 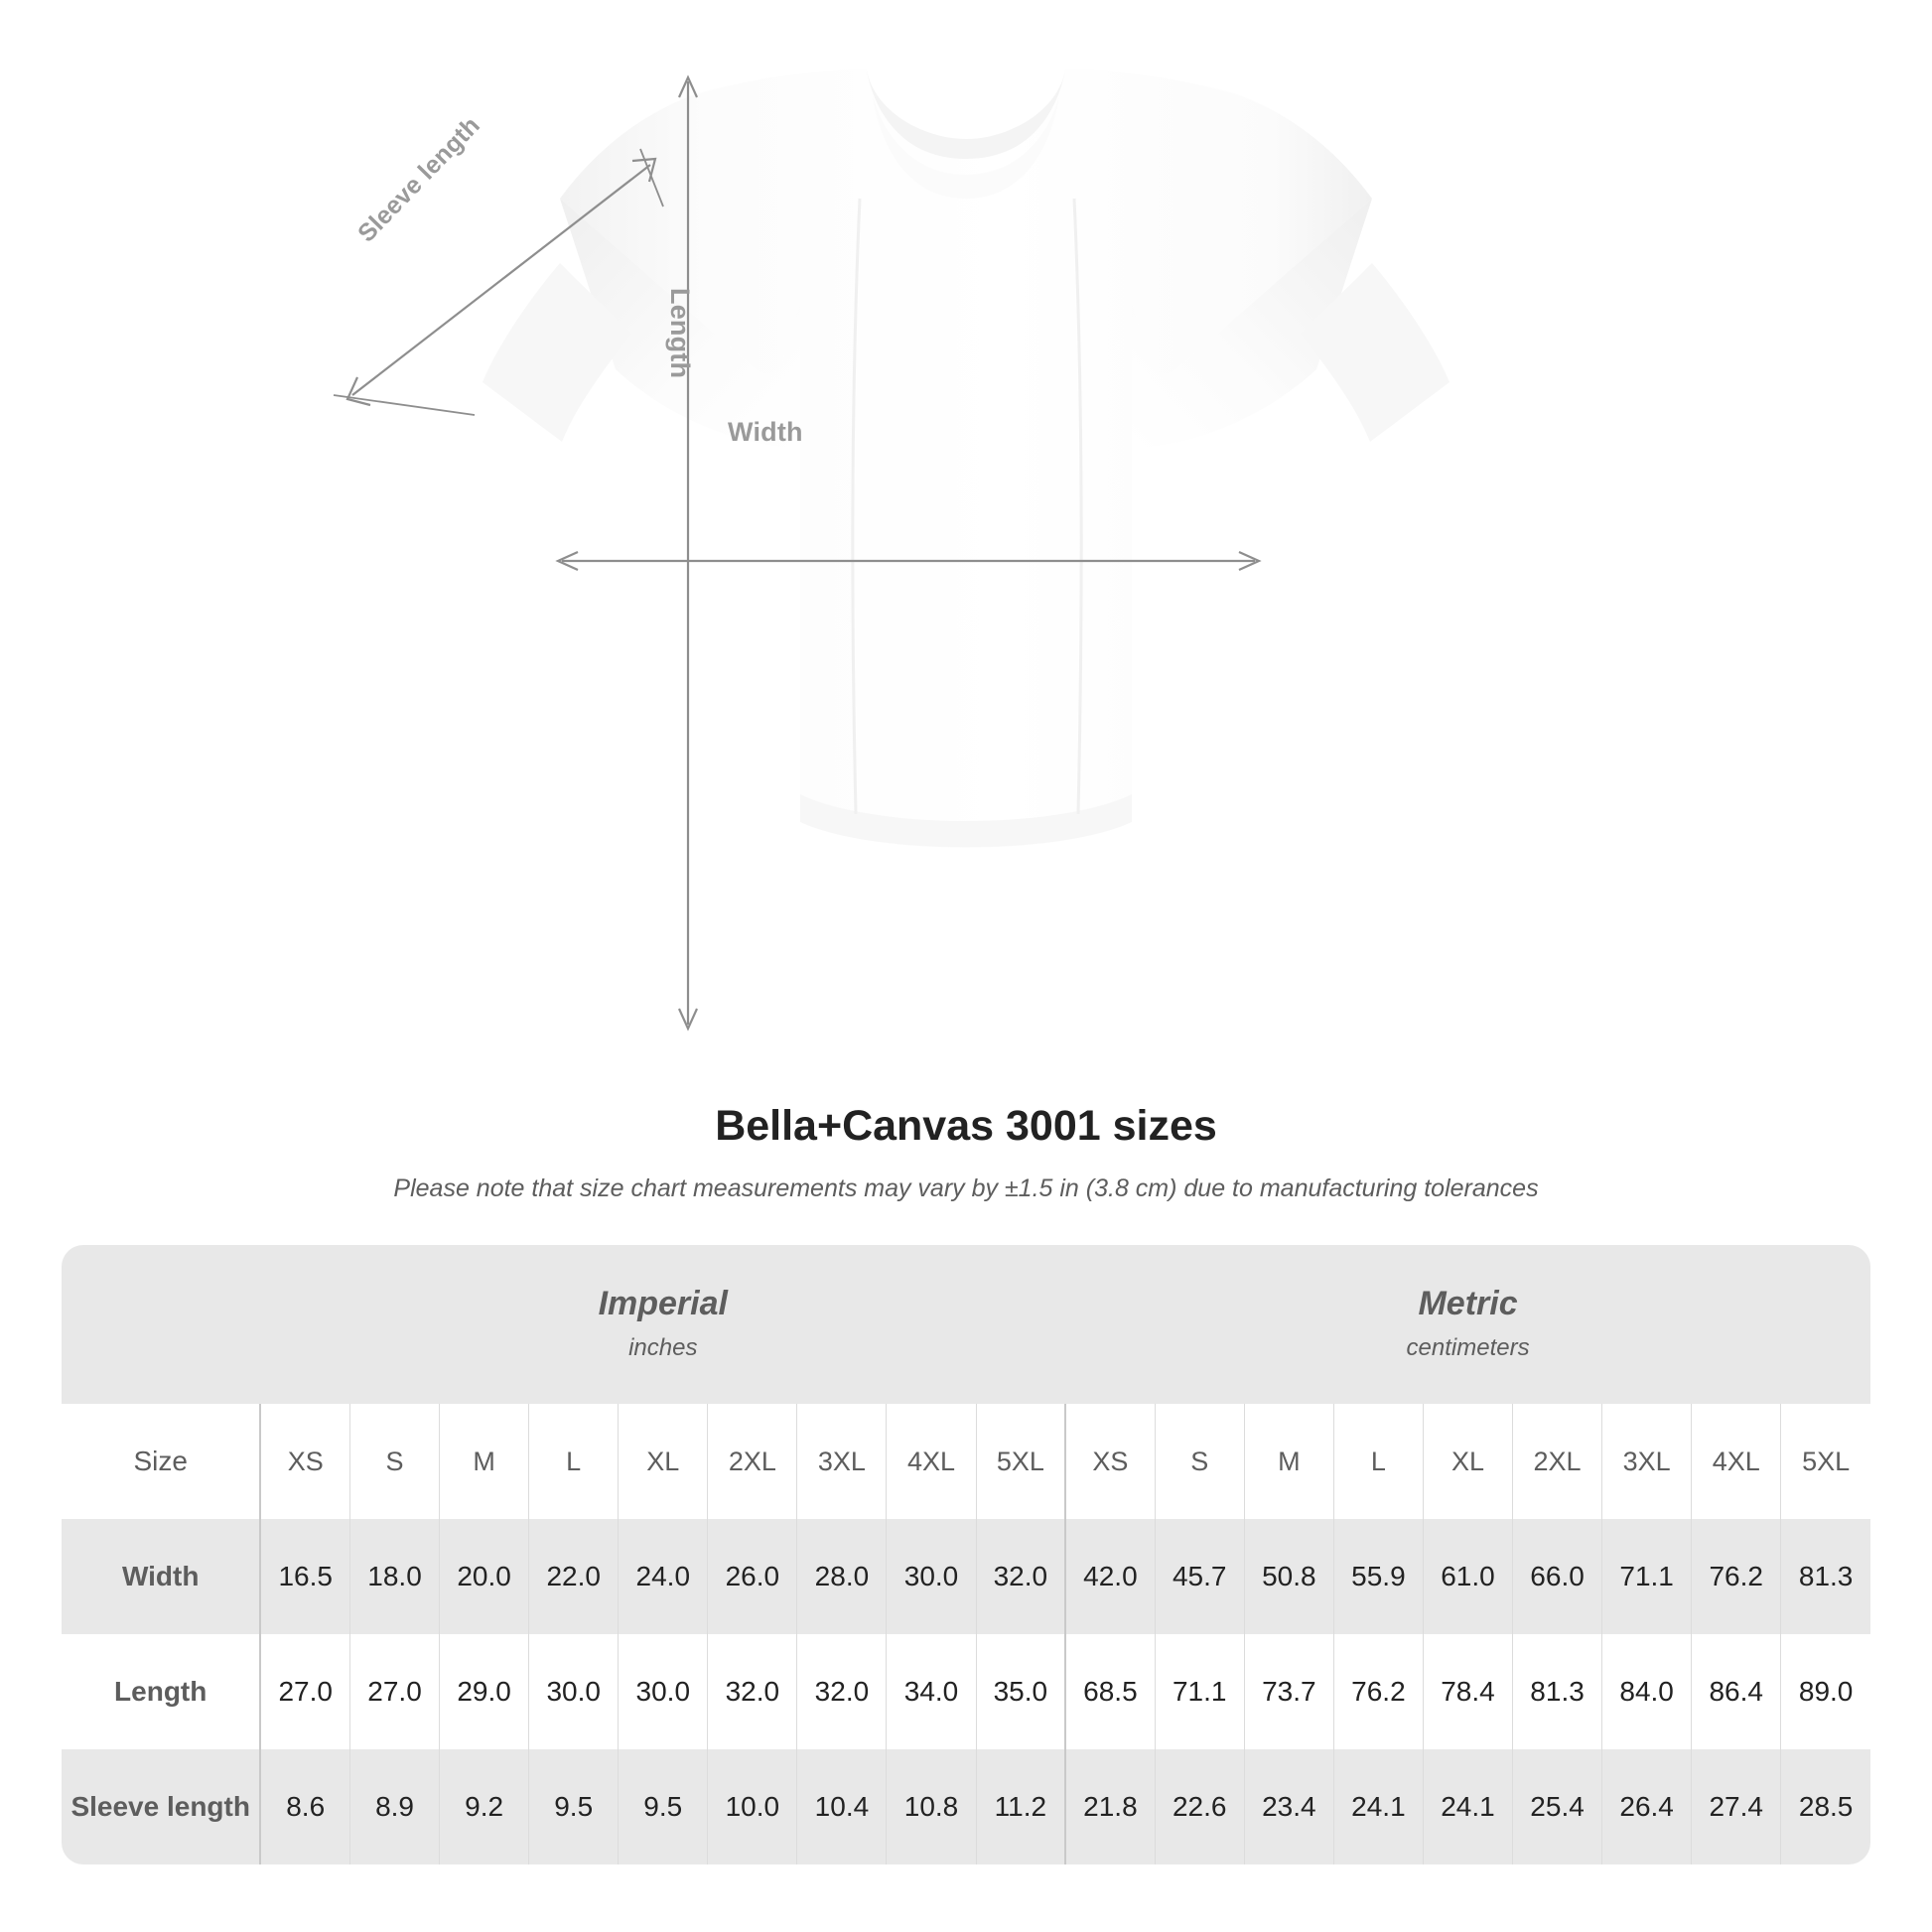 What do you see at coordinates (304, 1576) in the screenshot?
I see `cell-width-imperial-xs: 16.5` at bounding box center [304, 1576].